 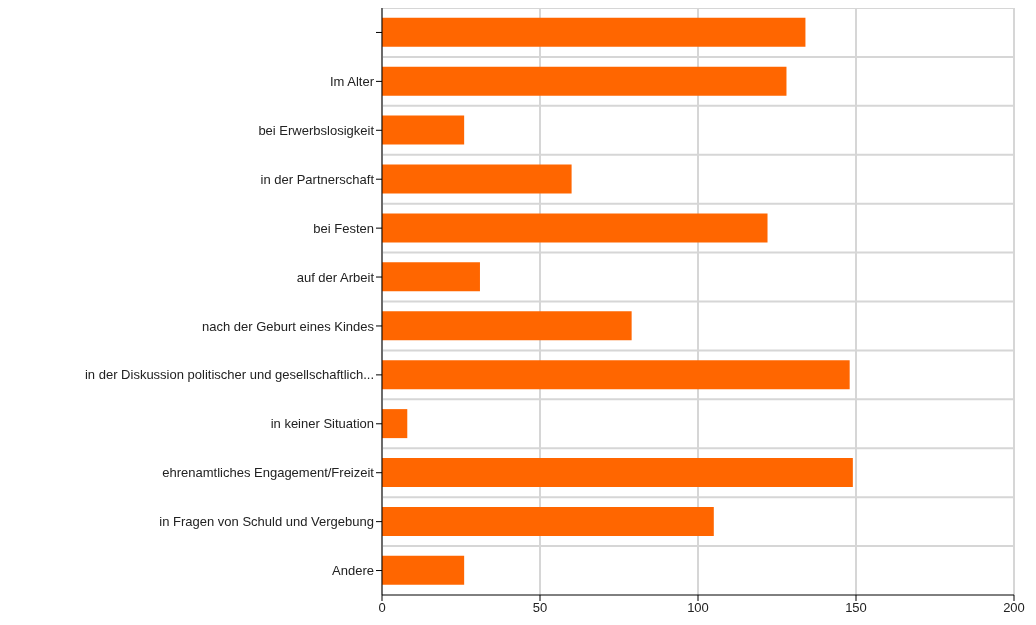 I want to click on y-tick-label: in keiner Situation, so click(x=322, y=424).